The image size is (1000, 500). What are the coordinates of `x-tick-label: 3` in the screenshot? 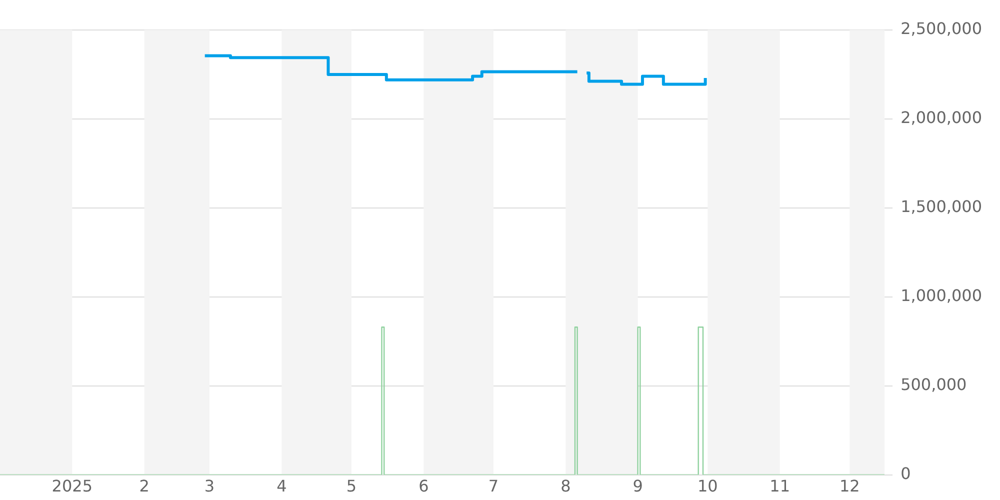 It's located at (209, 486).